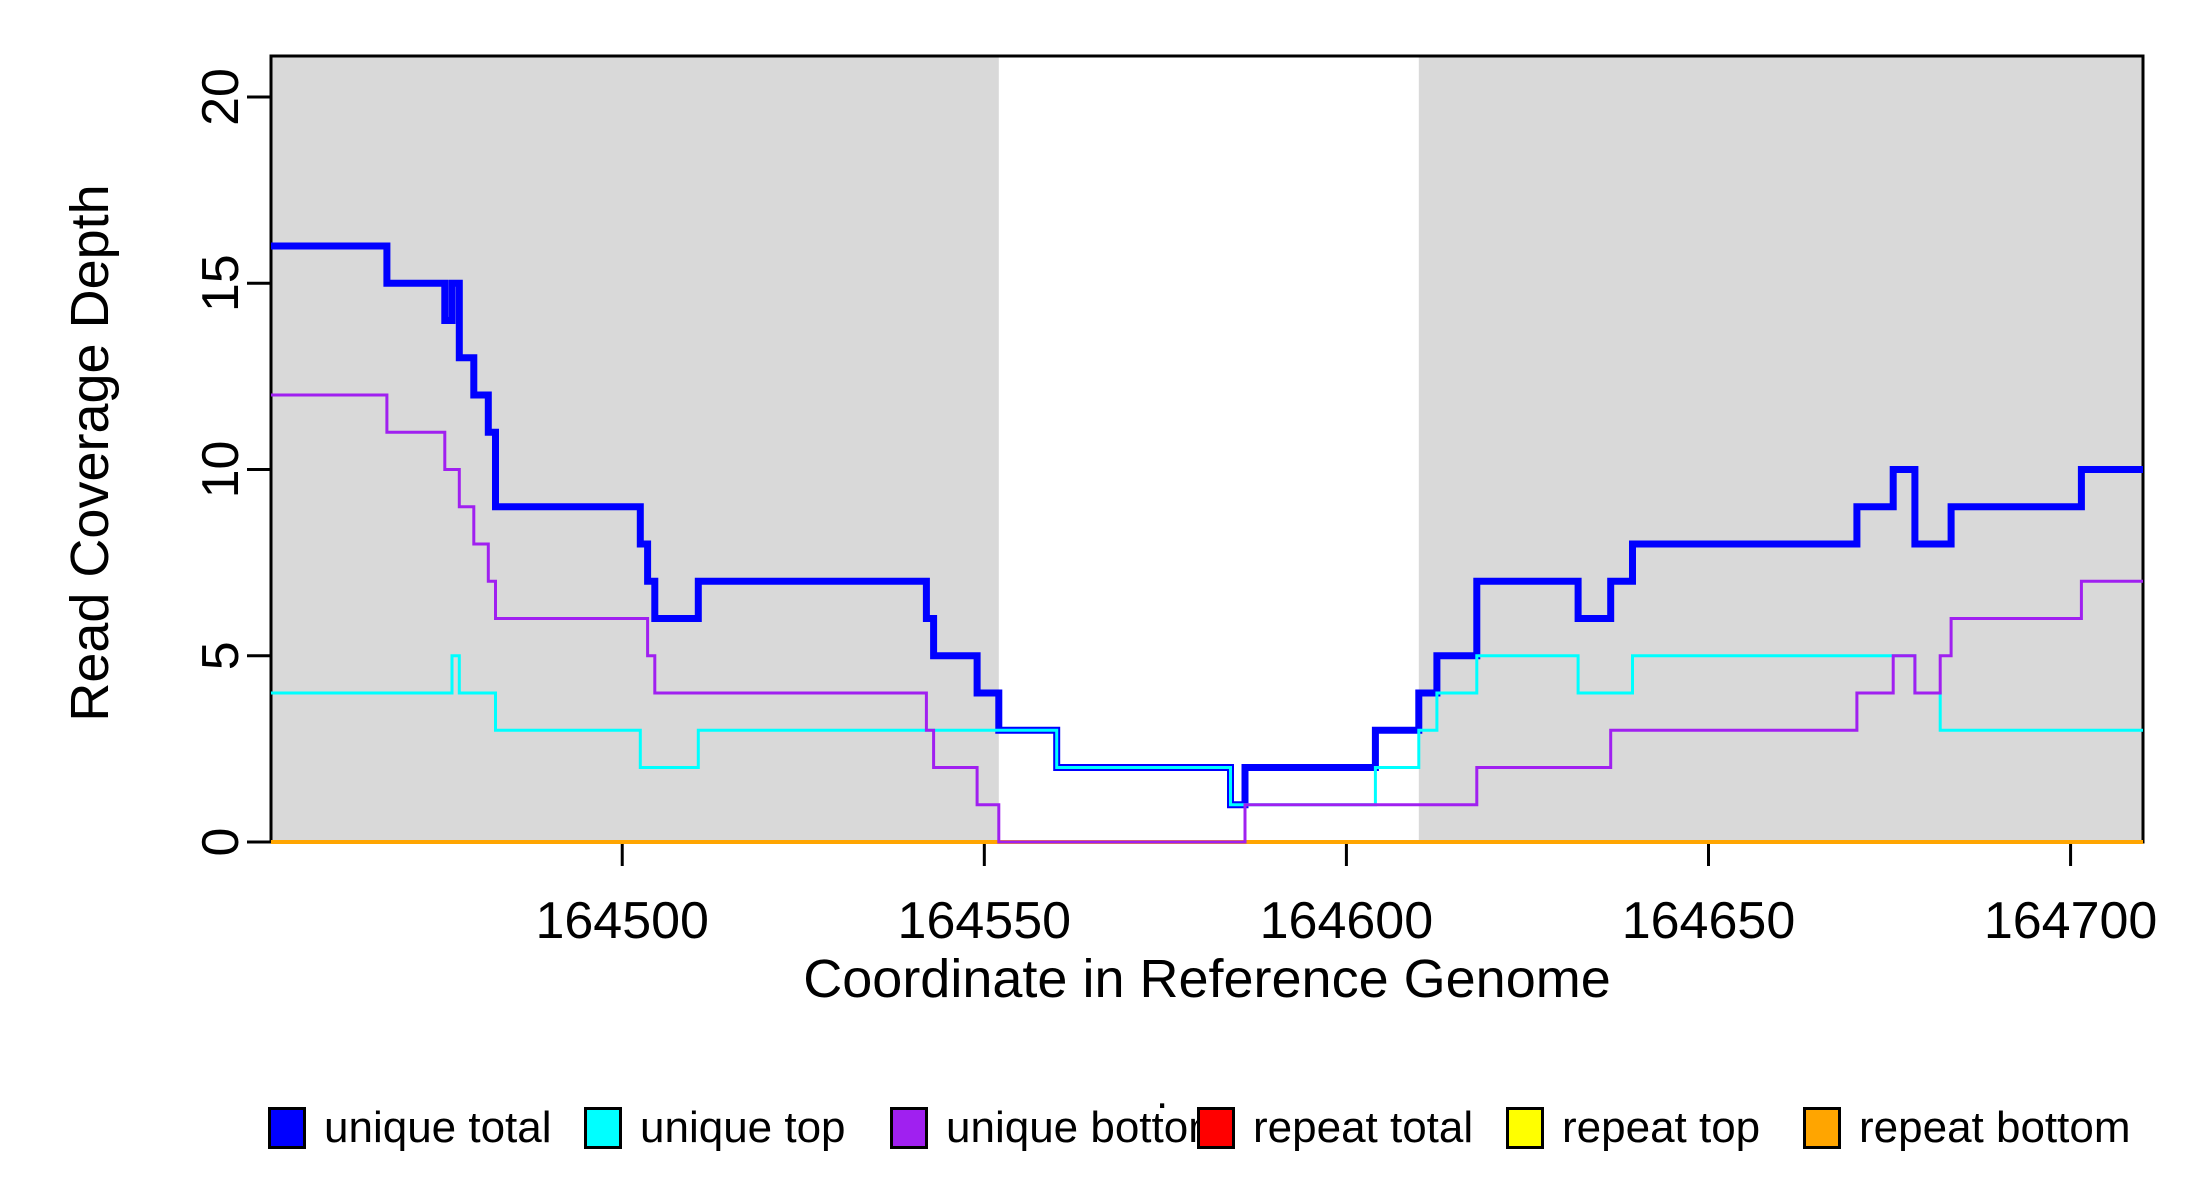  I want to click on y-tick-label: 0, so click(221, 842).